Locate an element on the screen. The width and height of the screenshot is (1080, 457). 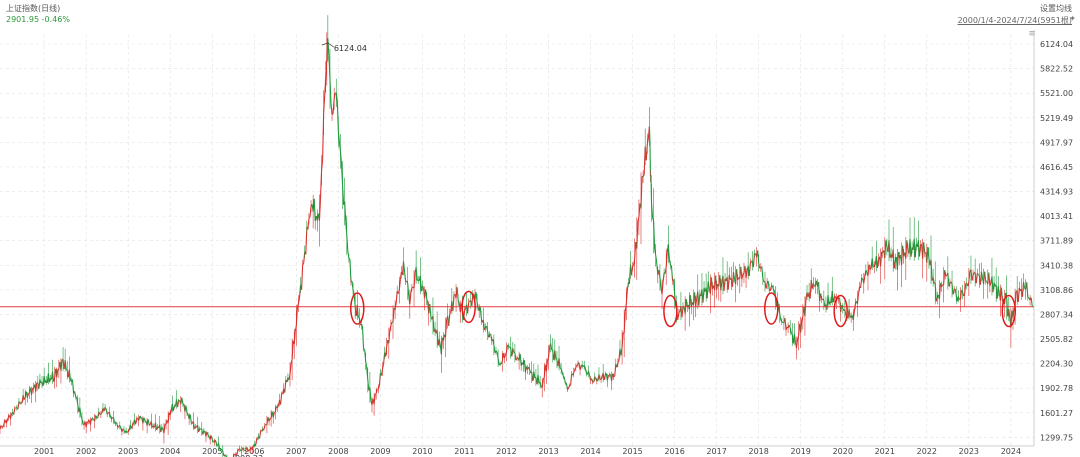
x-tick-label: 2023 is located at coordinates (969, 451).